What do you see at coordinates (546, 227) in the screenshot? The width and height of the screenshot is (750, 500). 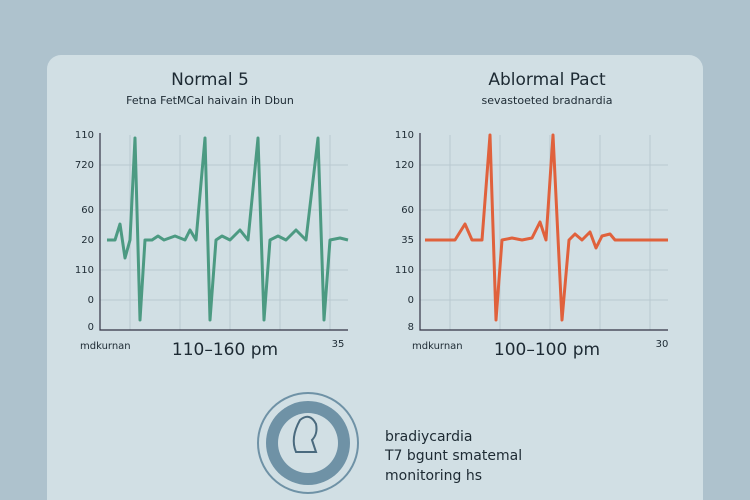 I see `abnormal-waveform` at bounding box center [546, 227].